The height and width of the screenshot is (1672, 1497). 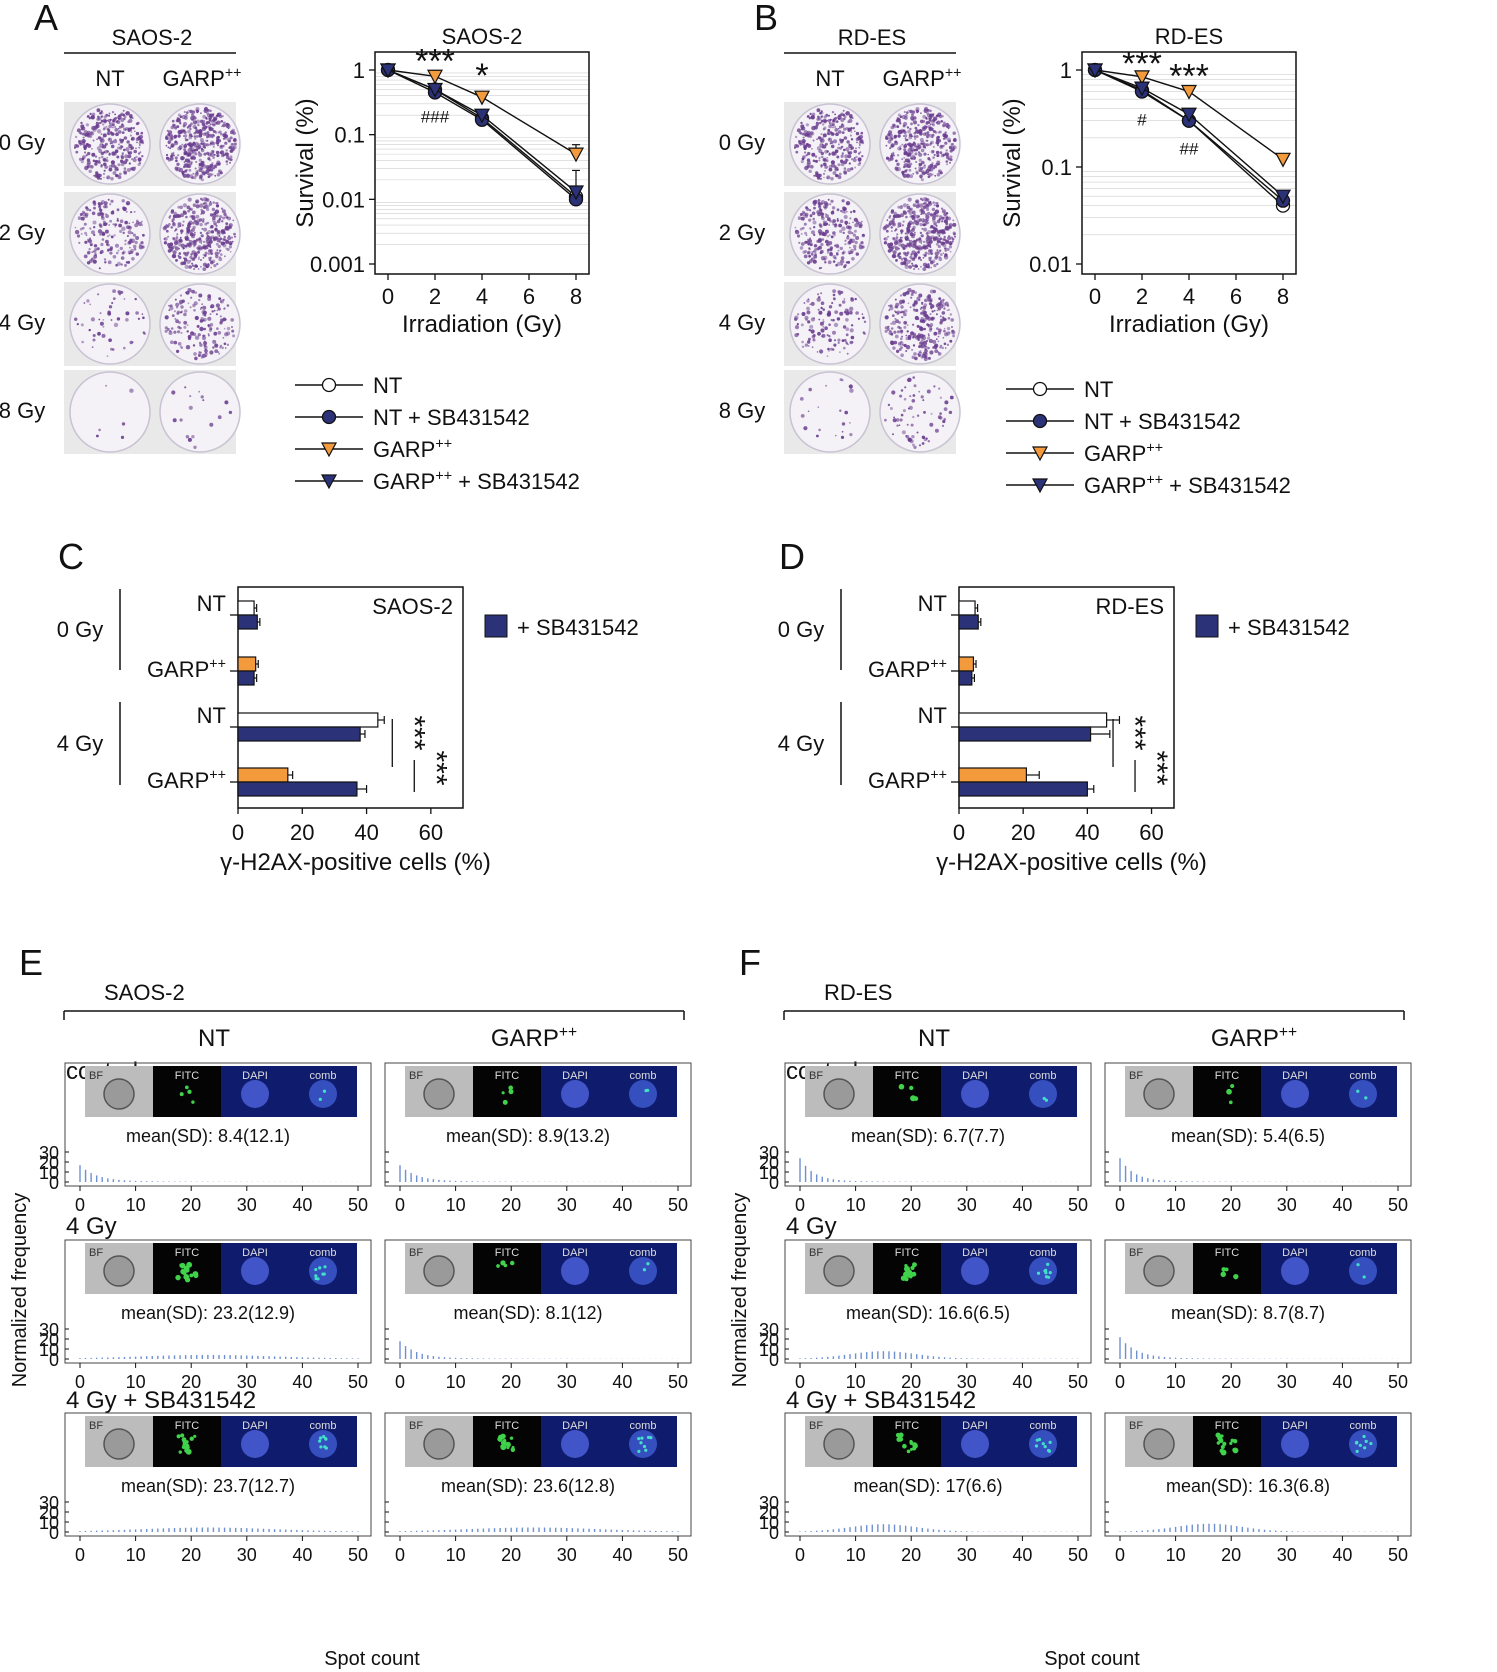 What do you see at coordinates (968, 622) in the screenshot?
I see `bar` at bounding box center [968, 622].